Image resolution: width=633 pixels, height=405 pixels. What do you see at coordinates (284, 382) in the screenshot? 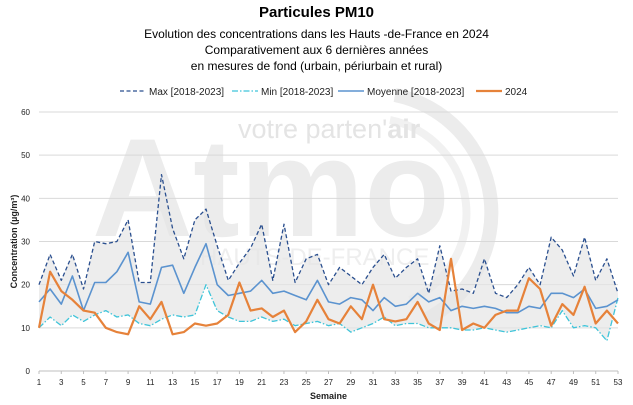
I see `x-tick-label-23: 23` at bounding box center [284, 382].